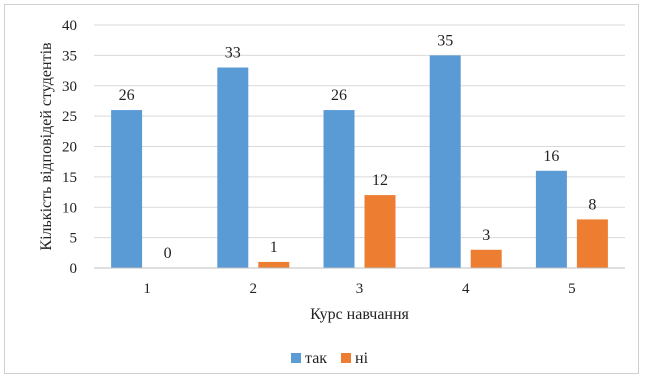  I want to click on y-tick-label: 20, so click(69, 148).